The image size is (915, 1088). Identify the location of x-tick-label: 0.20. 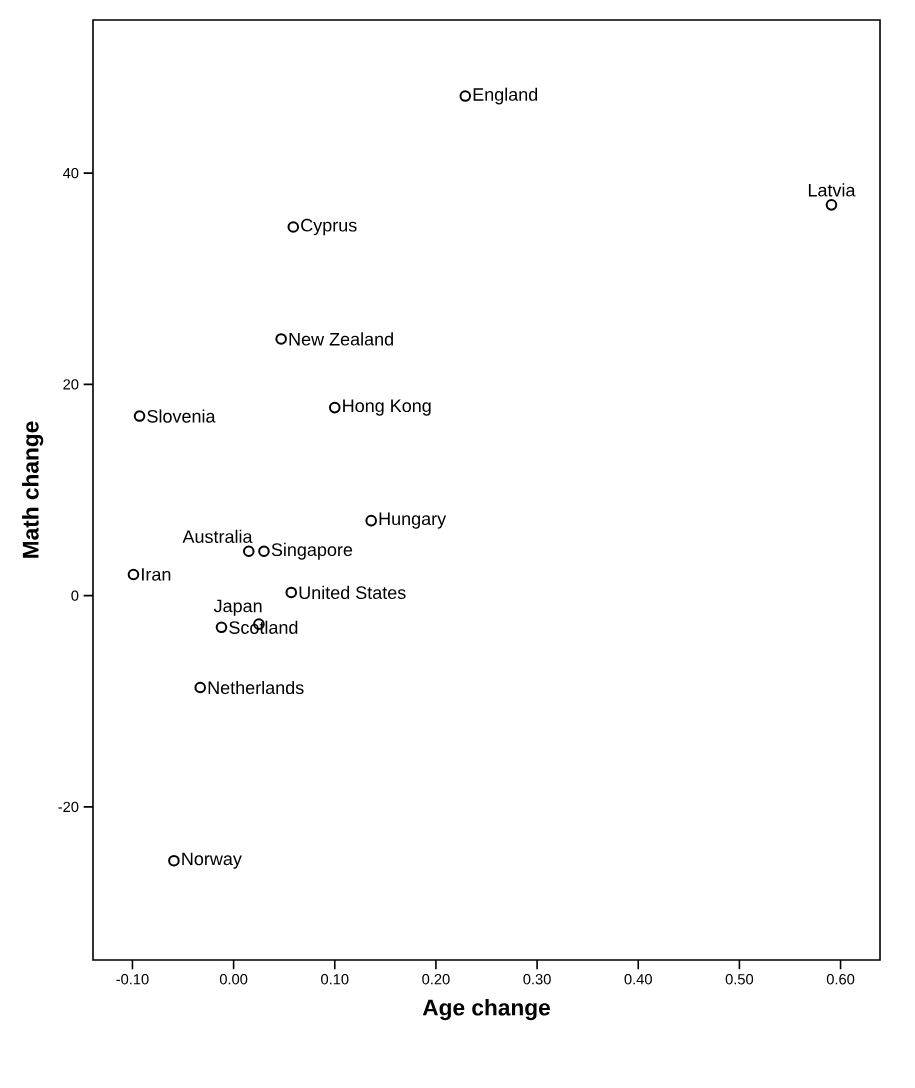
(436, 979).